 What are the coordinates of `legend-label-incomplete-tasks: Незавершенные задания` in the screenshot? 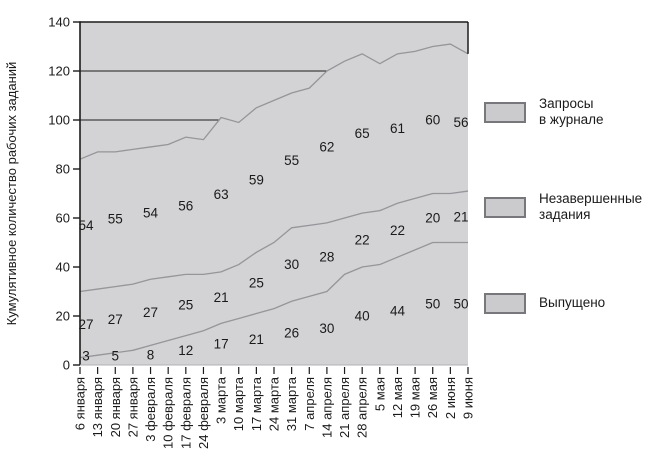 It's located at (591, 207).